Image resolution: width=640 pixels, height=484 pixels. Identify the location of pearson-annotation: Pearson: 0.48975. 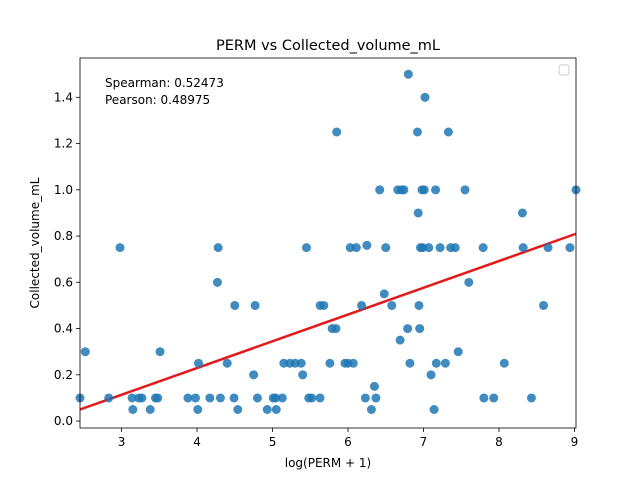
(157, 100).